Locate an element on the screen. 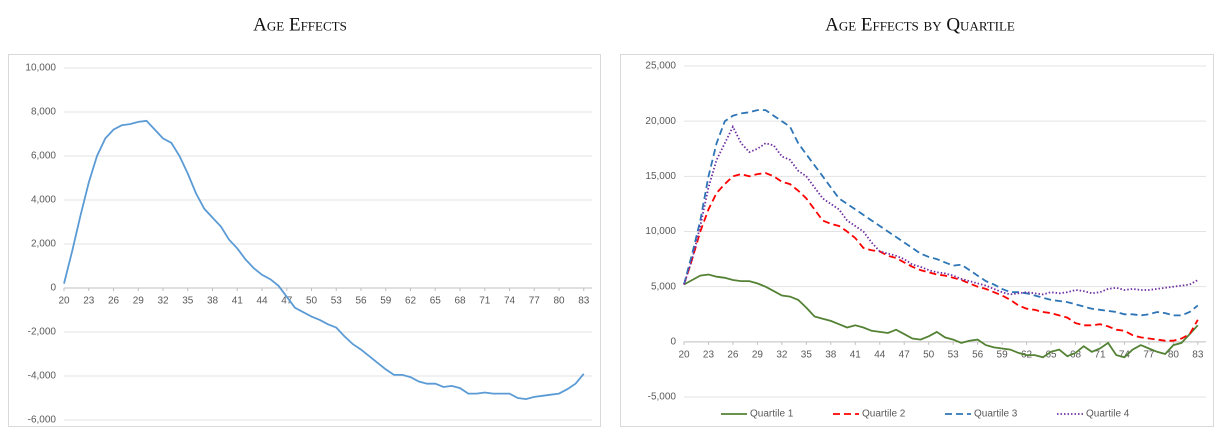 This screenshot has width=1215, height=427. y-tick-label: 15,000 is located at coordinates (660, 176).